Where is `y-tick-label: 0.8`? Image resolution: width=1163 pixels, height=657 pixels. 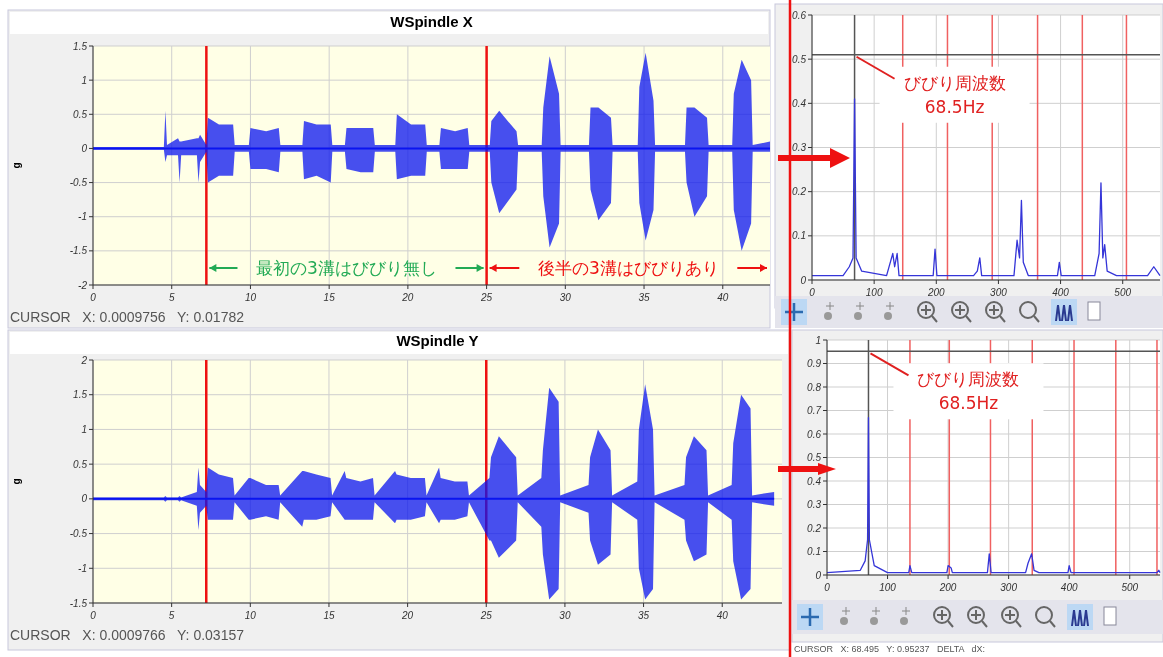
y-tick-label: 0.8 is located at coordinates (814, 387).